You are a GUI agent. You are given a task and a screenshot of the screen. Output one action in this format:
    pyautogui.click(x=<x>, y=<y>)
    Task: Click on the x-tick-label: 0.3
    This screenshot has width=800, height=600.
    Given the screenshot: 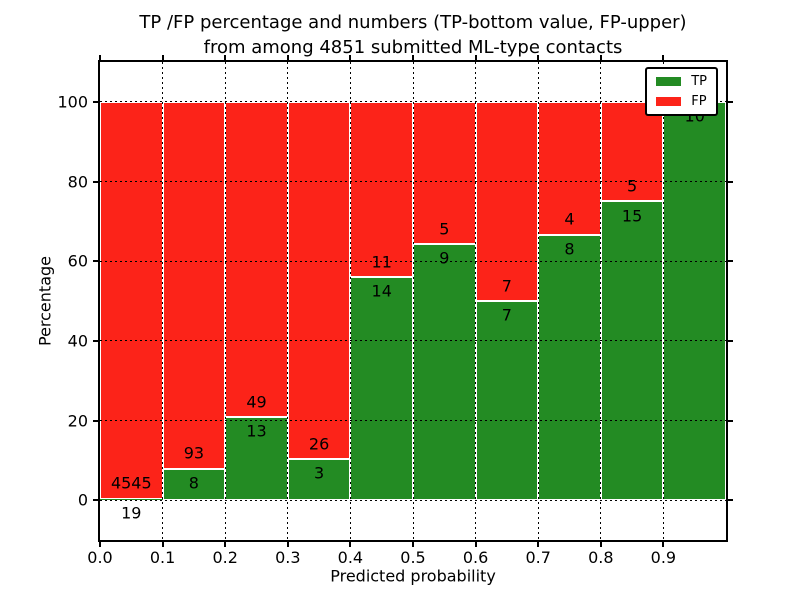 What is the action you would take?
    pyautogui.click(x=288, y=557)
    